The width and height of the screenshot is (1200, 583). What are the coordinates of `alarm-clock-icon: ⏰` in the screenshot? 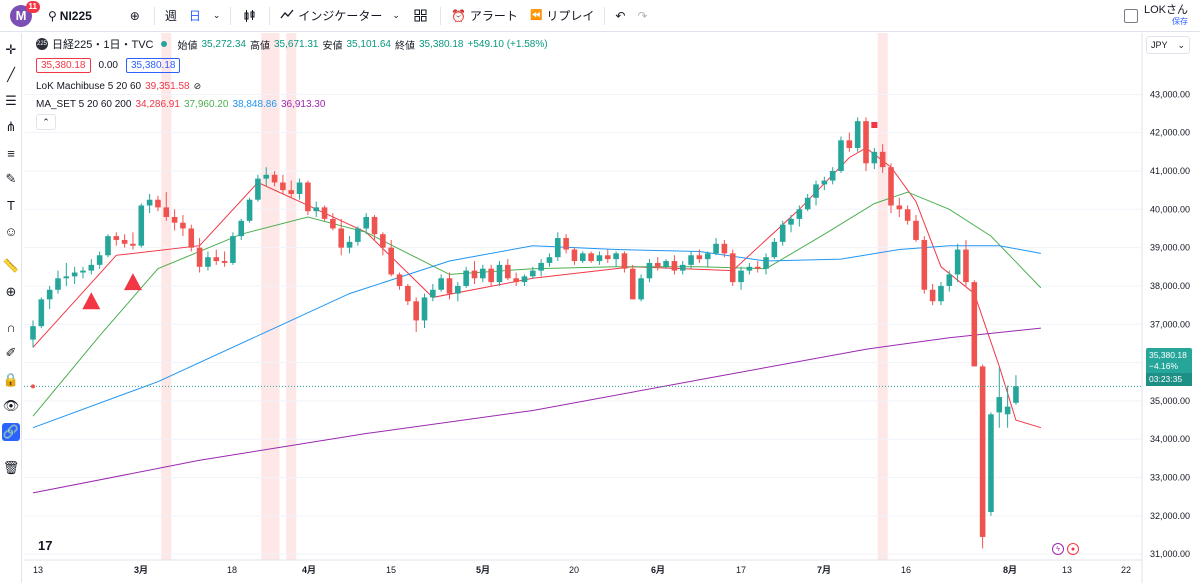 It's located at (458, 15).